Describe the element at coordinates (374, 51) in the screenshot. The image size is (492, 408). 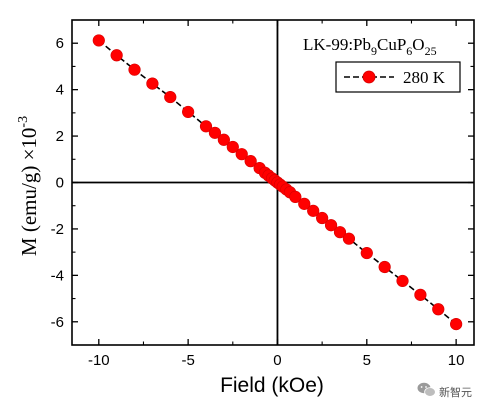
I see `annotation-sub-1: 9` at that location.